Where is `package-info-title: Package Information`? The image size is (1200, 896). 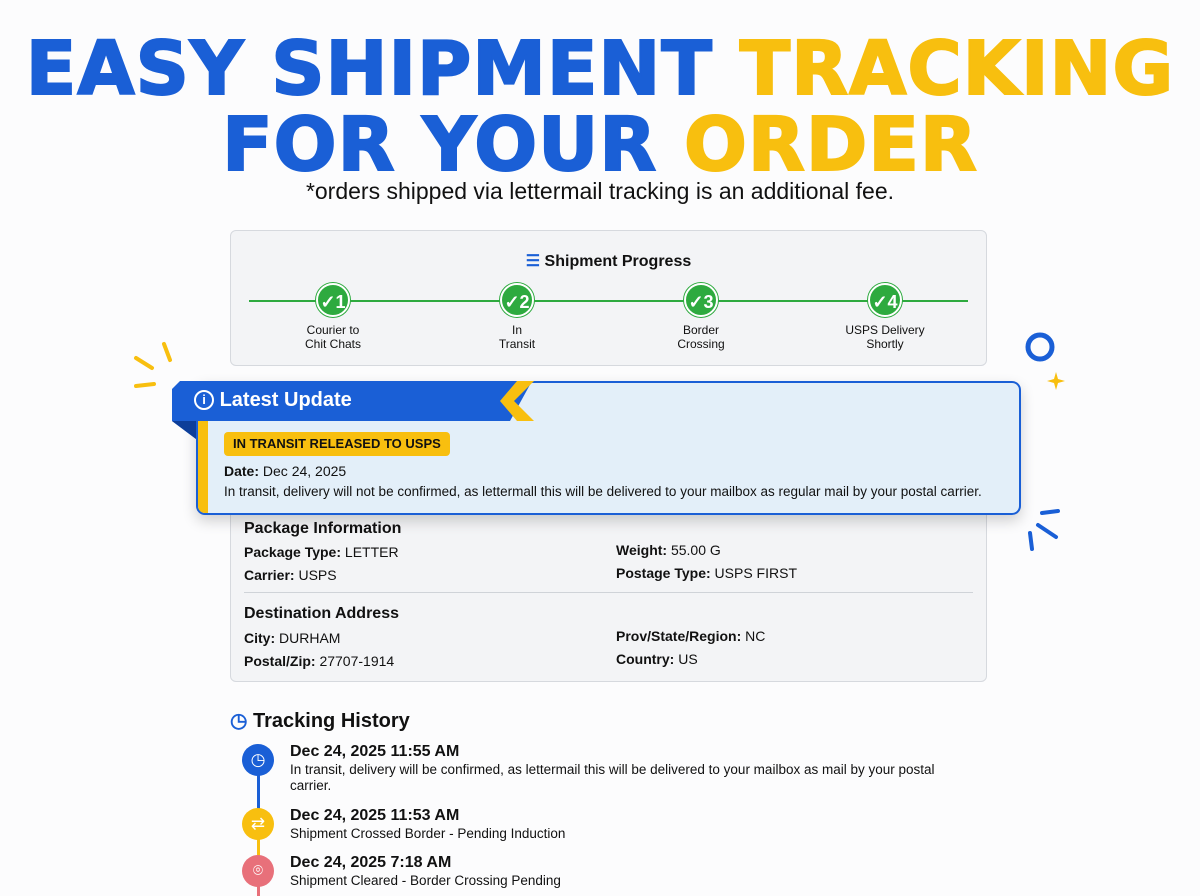 package-info-title: Package Information is located at coordinates (323, 528).